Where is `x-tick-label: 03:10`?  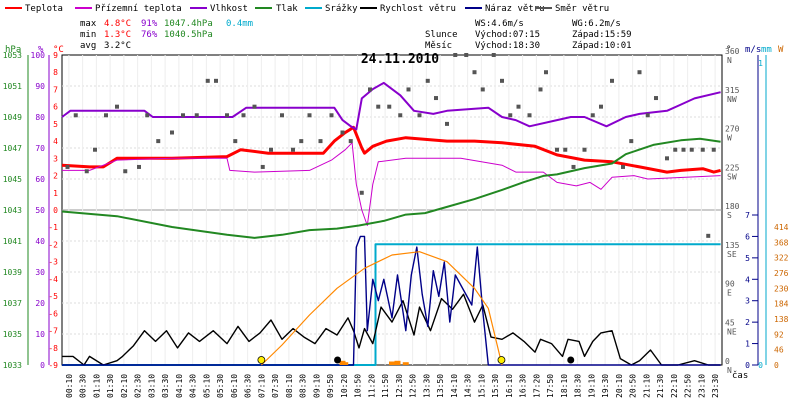 x-tick-label: 03:10 is located at coordinates (151, 386).